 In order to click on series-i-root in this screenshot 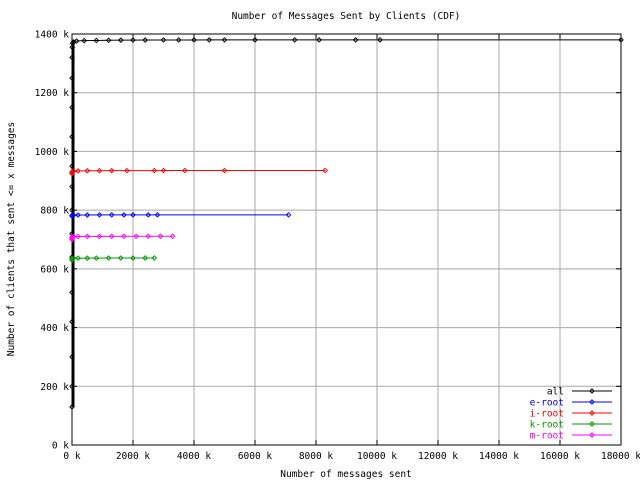, I will do `click(198, 172)`.